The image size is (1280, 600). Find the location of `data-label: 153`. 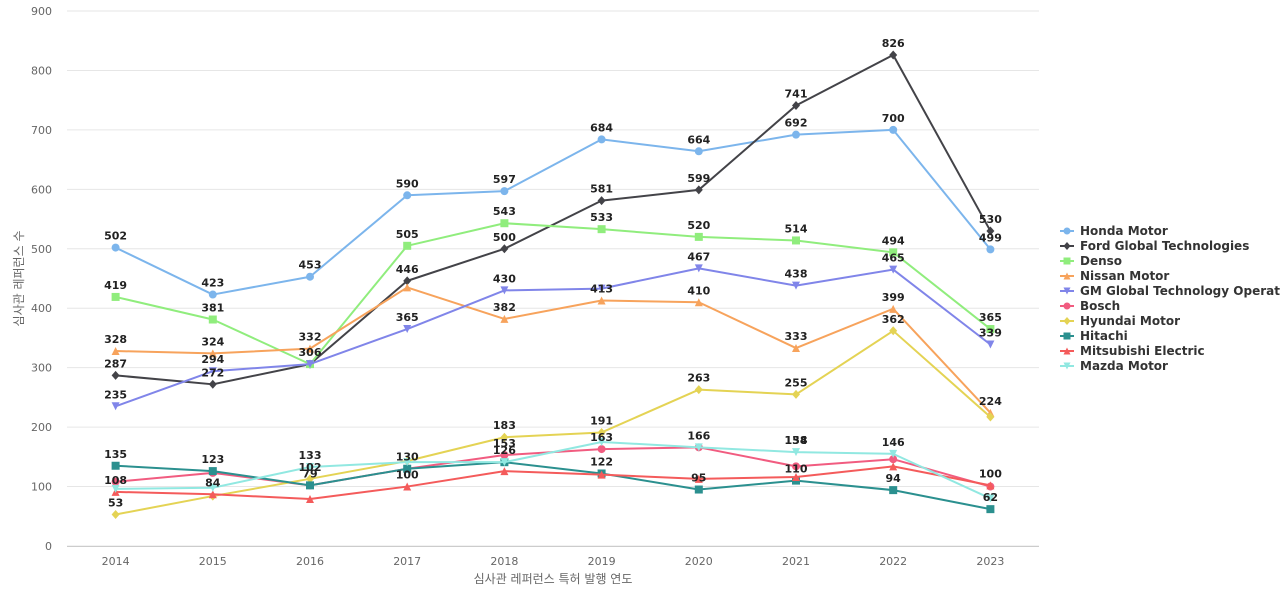

data-label: 153 is located at coordinates (504, 443).